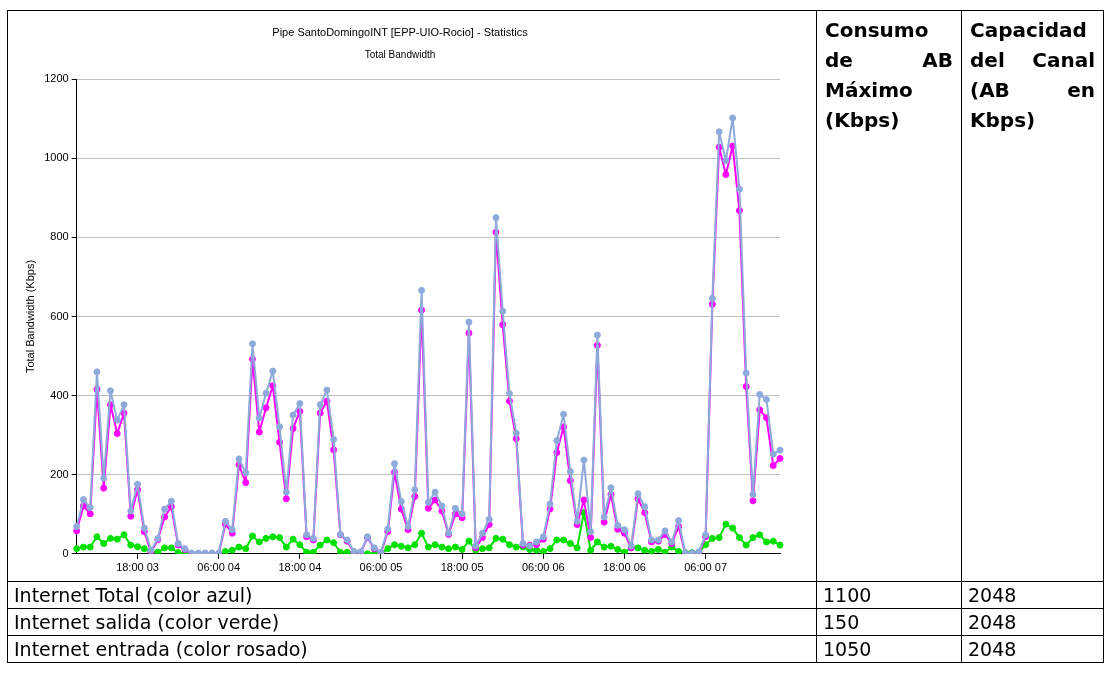 Image resolution: width=1104 pixels, height=688 pixels. I want to click on category-label: Internet entrada (color rosado), so click(412, 649).